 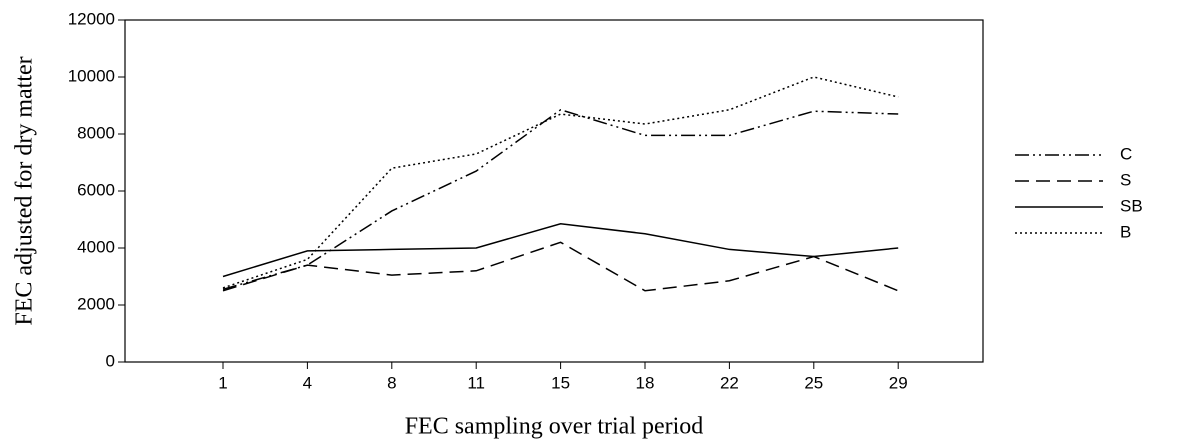 I want to click on legend-label: S, so click(x=1125, y=179).